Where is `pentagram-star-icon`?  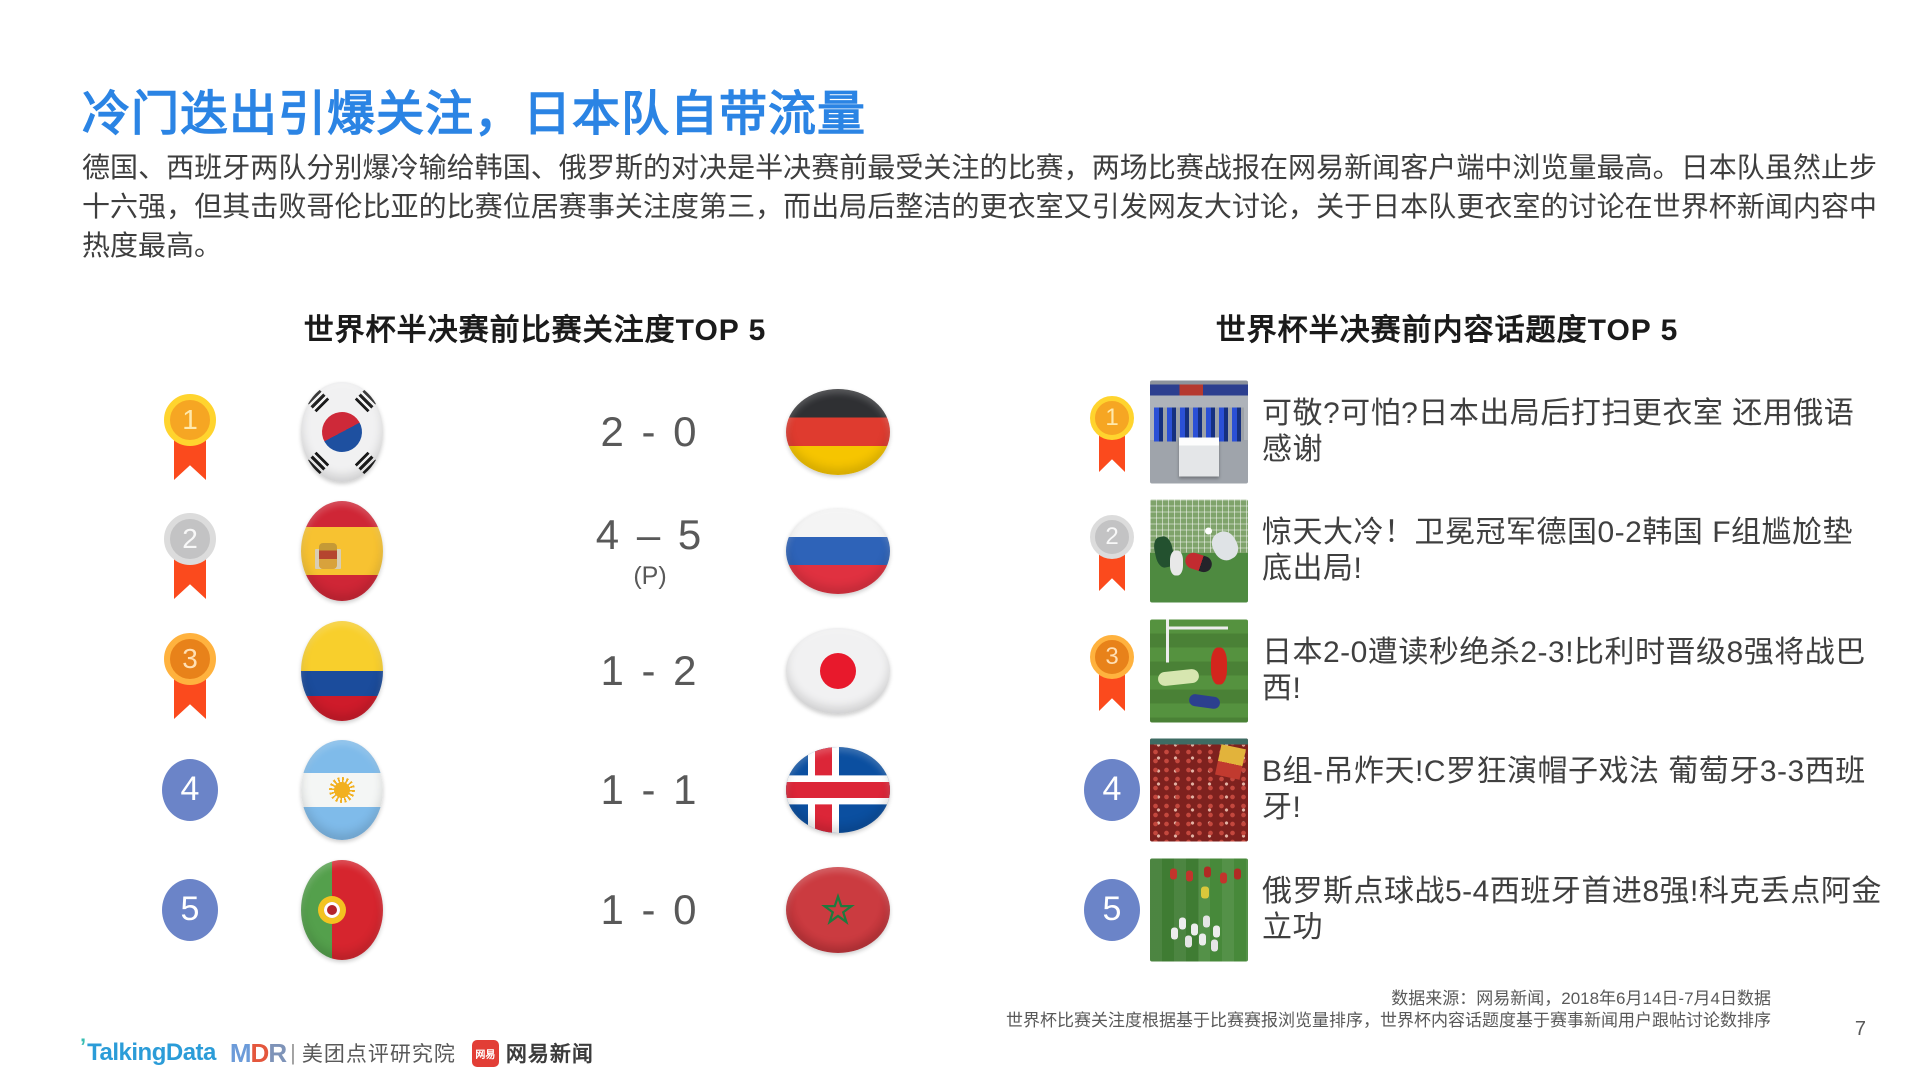
pentagram-star-icon is located at coordinates (838, 908).